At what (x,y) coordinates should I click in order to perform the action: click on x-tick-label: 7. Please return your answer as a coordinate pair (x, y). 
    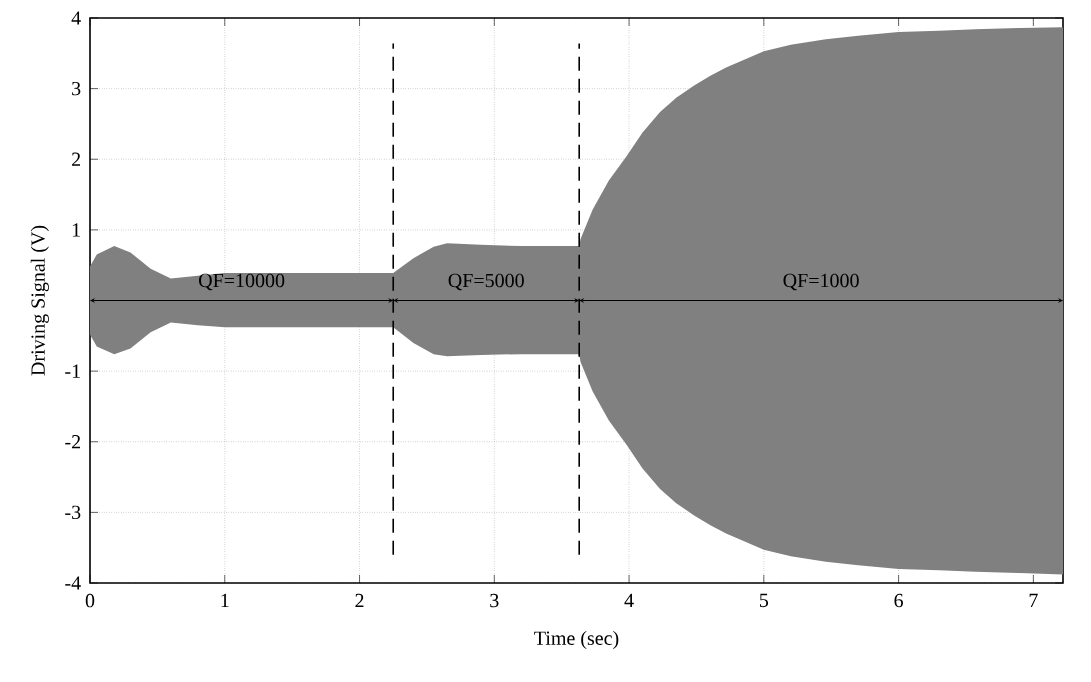
    Looking at the image, I should click on (1033, 600).